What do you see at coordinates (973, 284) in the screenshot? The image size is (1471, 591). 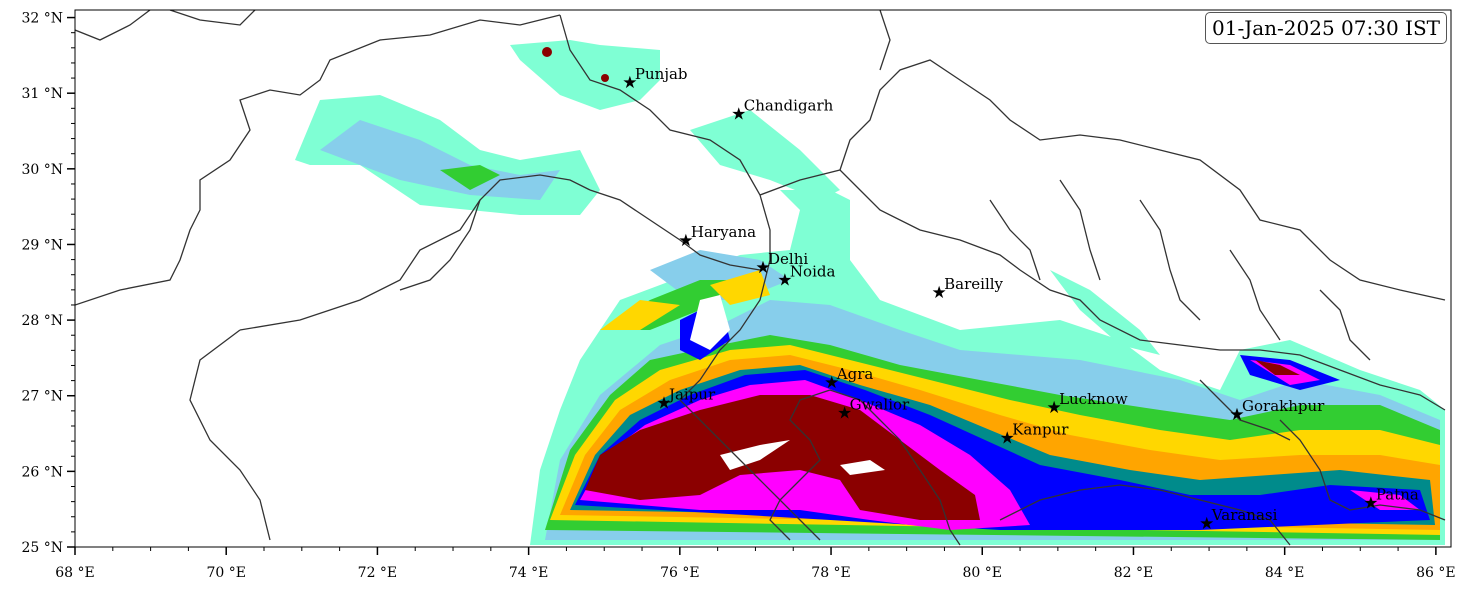 I see `city-label: Bareilly` at bounding box center [973, 284].